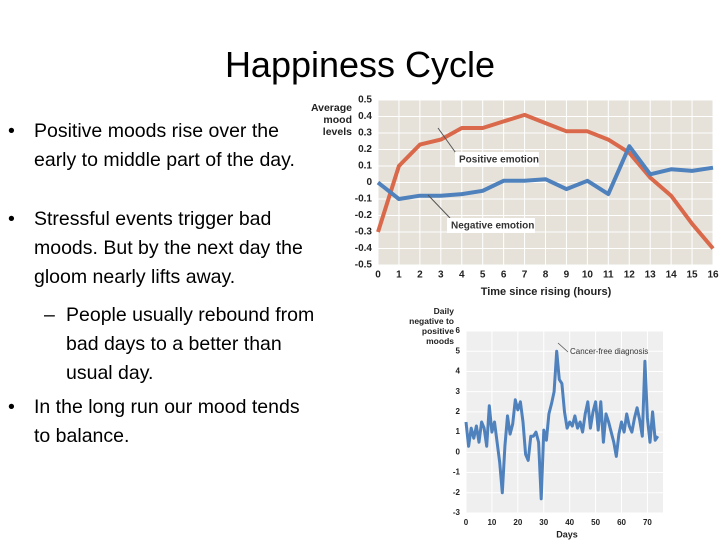 Image resolution: width=720 pixels, height=540 pixels. What do you see at coordinates (457, 492) in the screenshot?
I see `y-tick-label: -2` at bounding box center [457, 492].